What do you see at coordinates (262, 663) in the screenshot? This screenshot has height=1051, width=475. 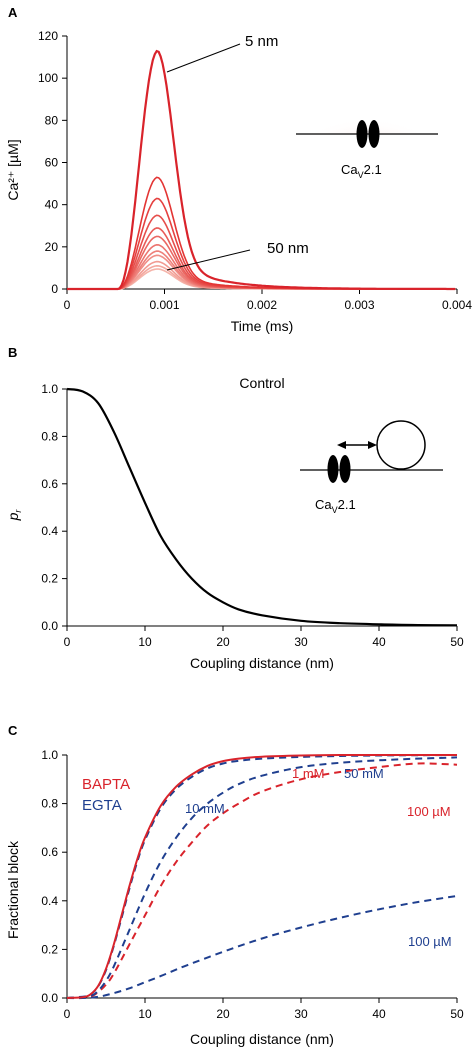 I see `panel-b-xlabel: Coupling distance (nm)` at bounding box center [262, 663].